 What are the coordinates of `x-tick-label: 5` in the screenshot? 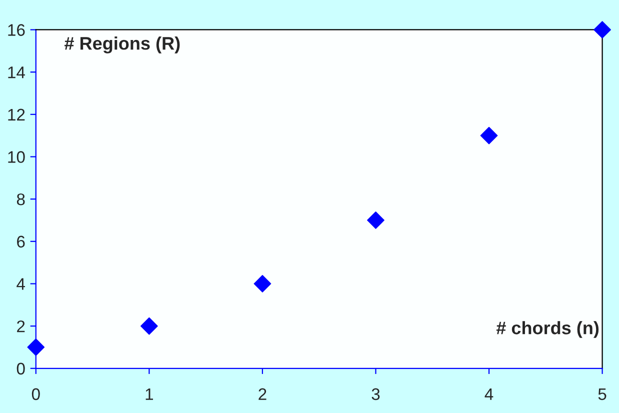 It's located at (602, 394).